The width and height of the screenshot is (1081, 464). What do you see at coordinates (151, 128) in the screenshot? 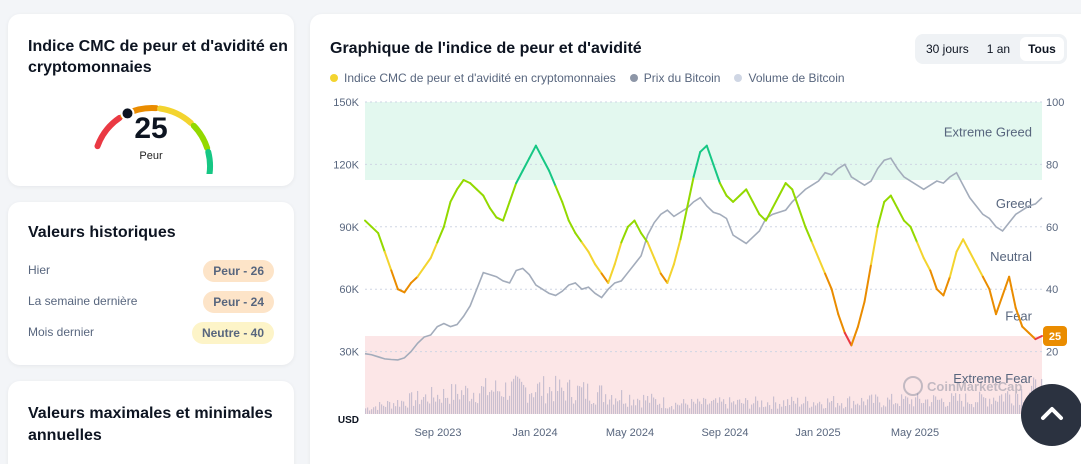
I see `gauge-value: 25` at bounding box center [151, 128].